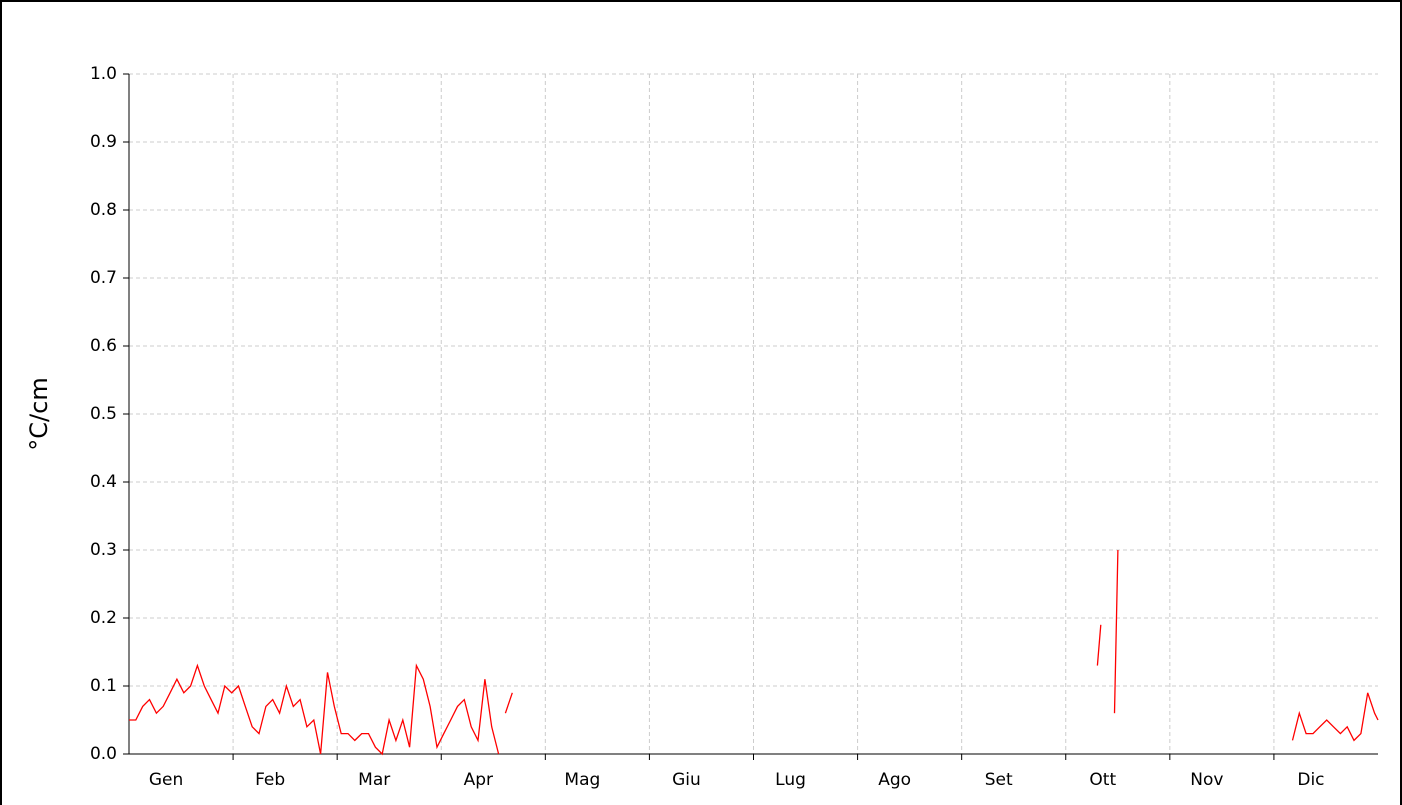 The width and height of the screenshot is (1402, 805). I want to click on x-tick-label: Gen, so click(166, 780).